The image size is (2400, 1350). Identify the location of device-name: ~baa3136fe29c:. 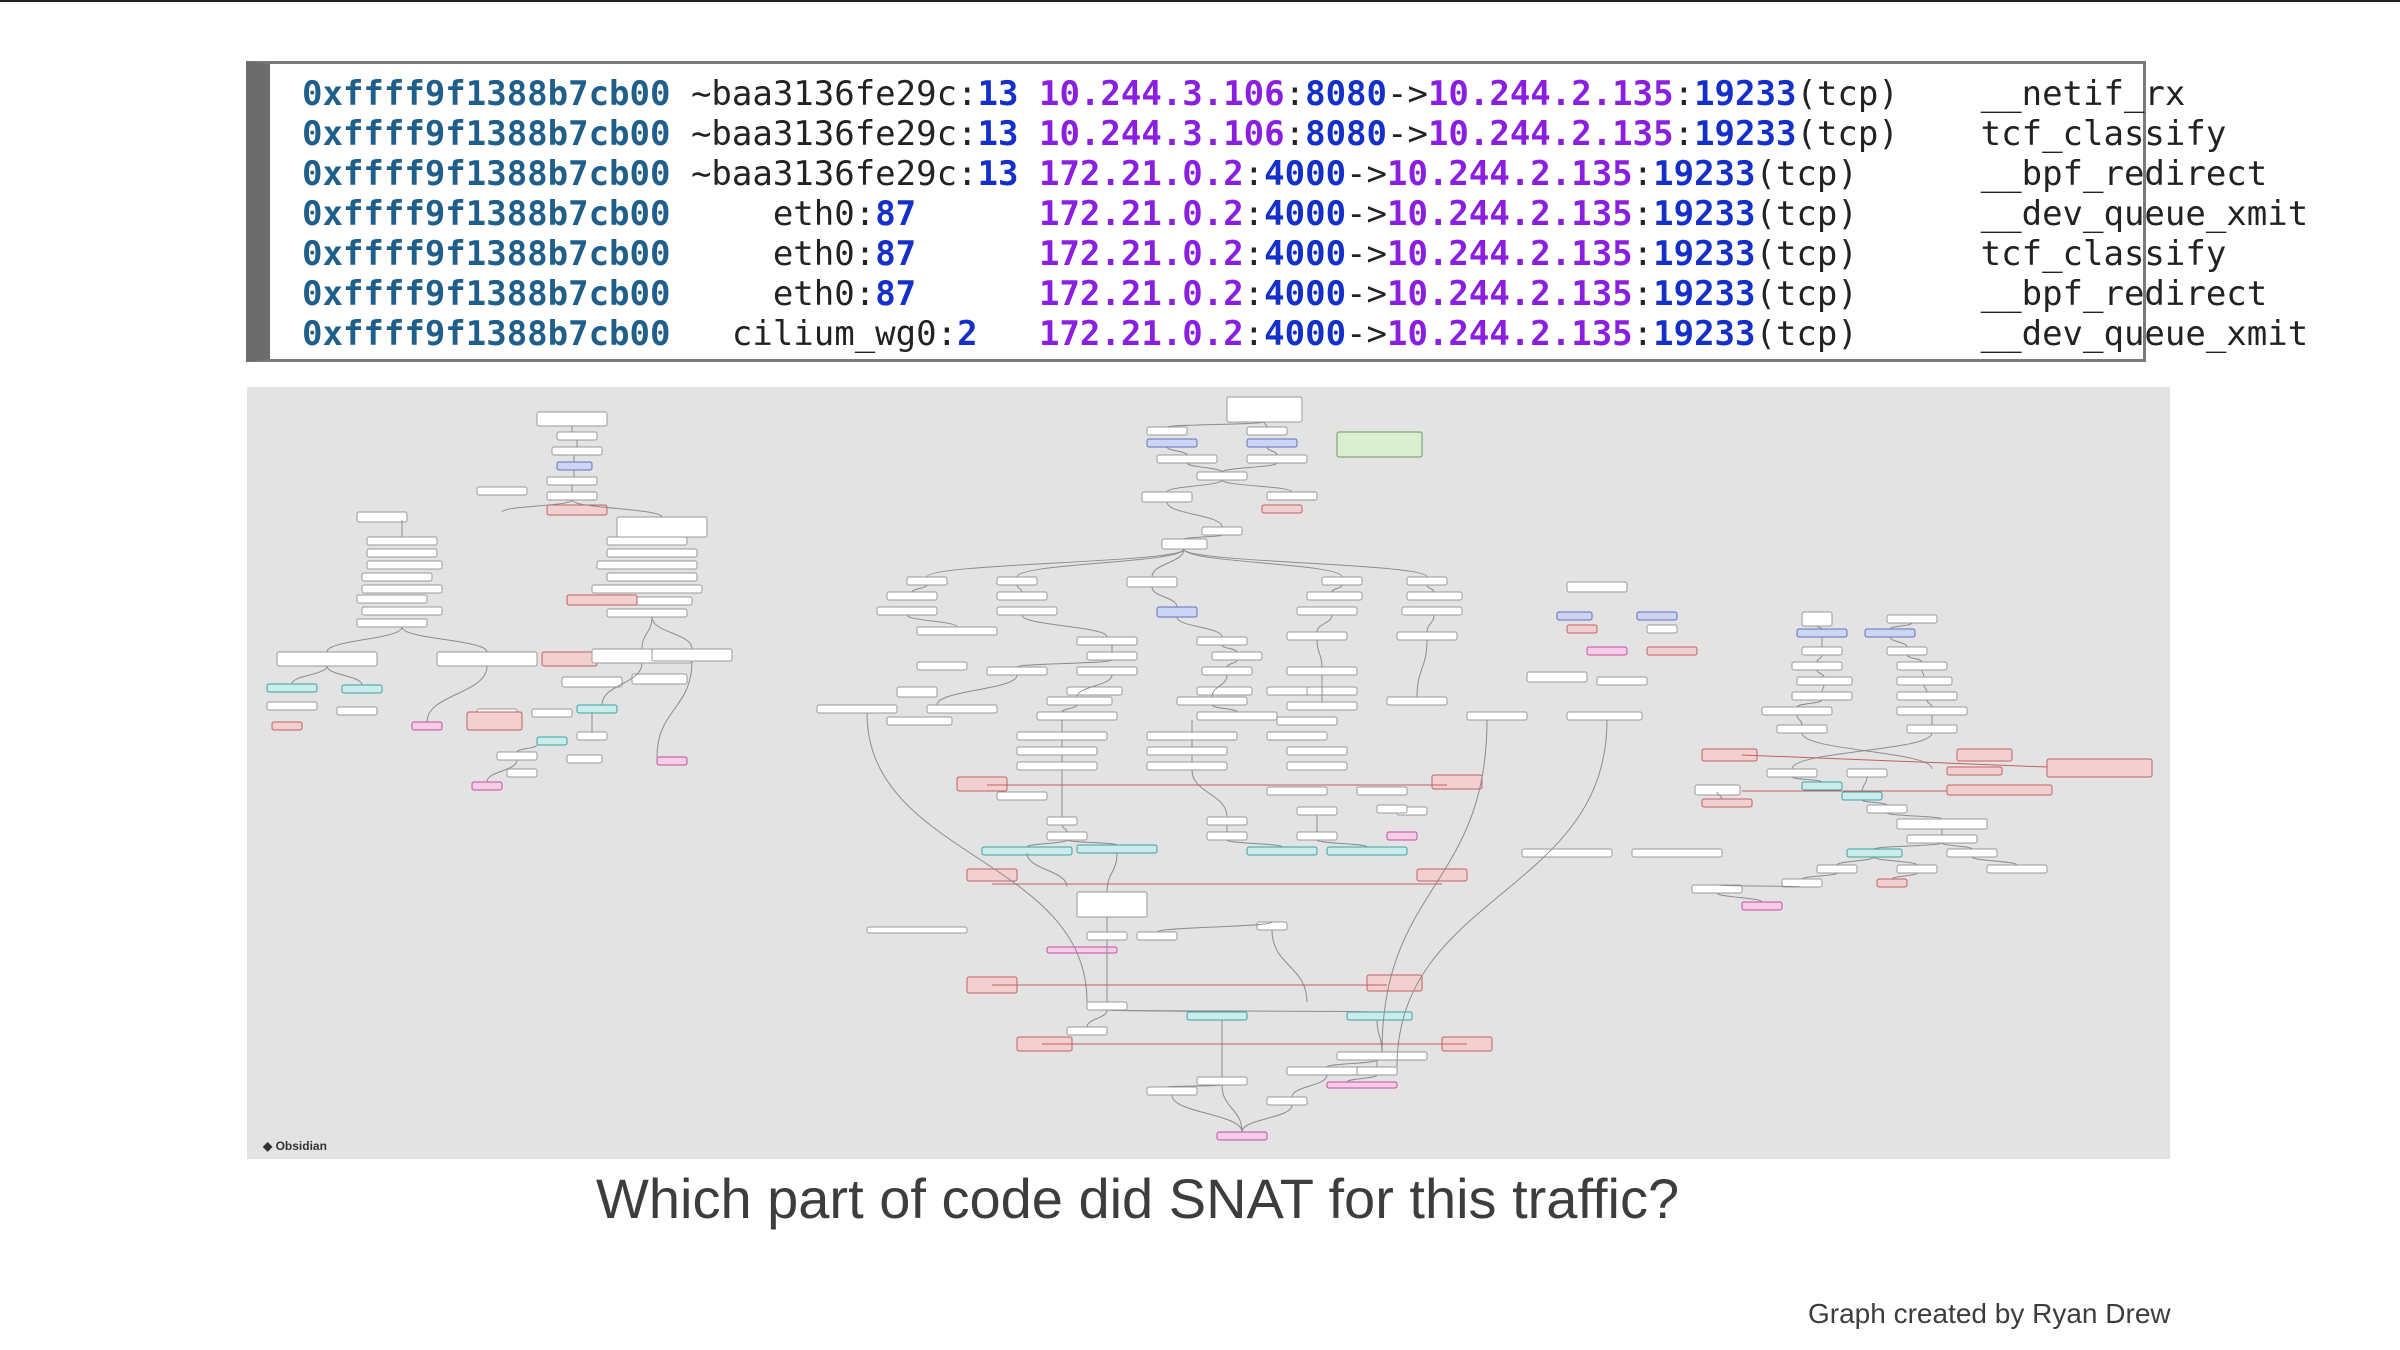
(834, 174).